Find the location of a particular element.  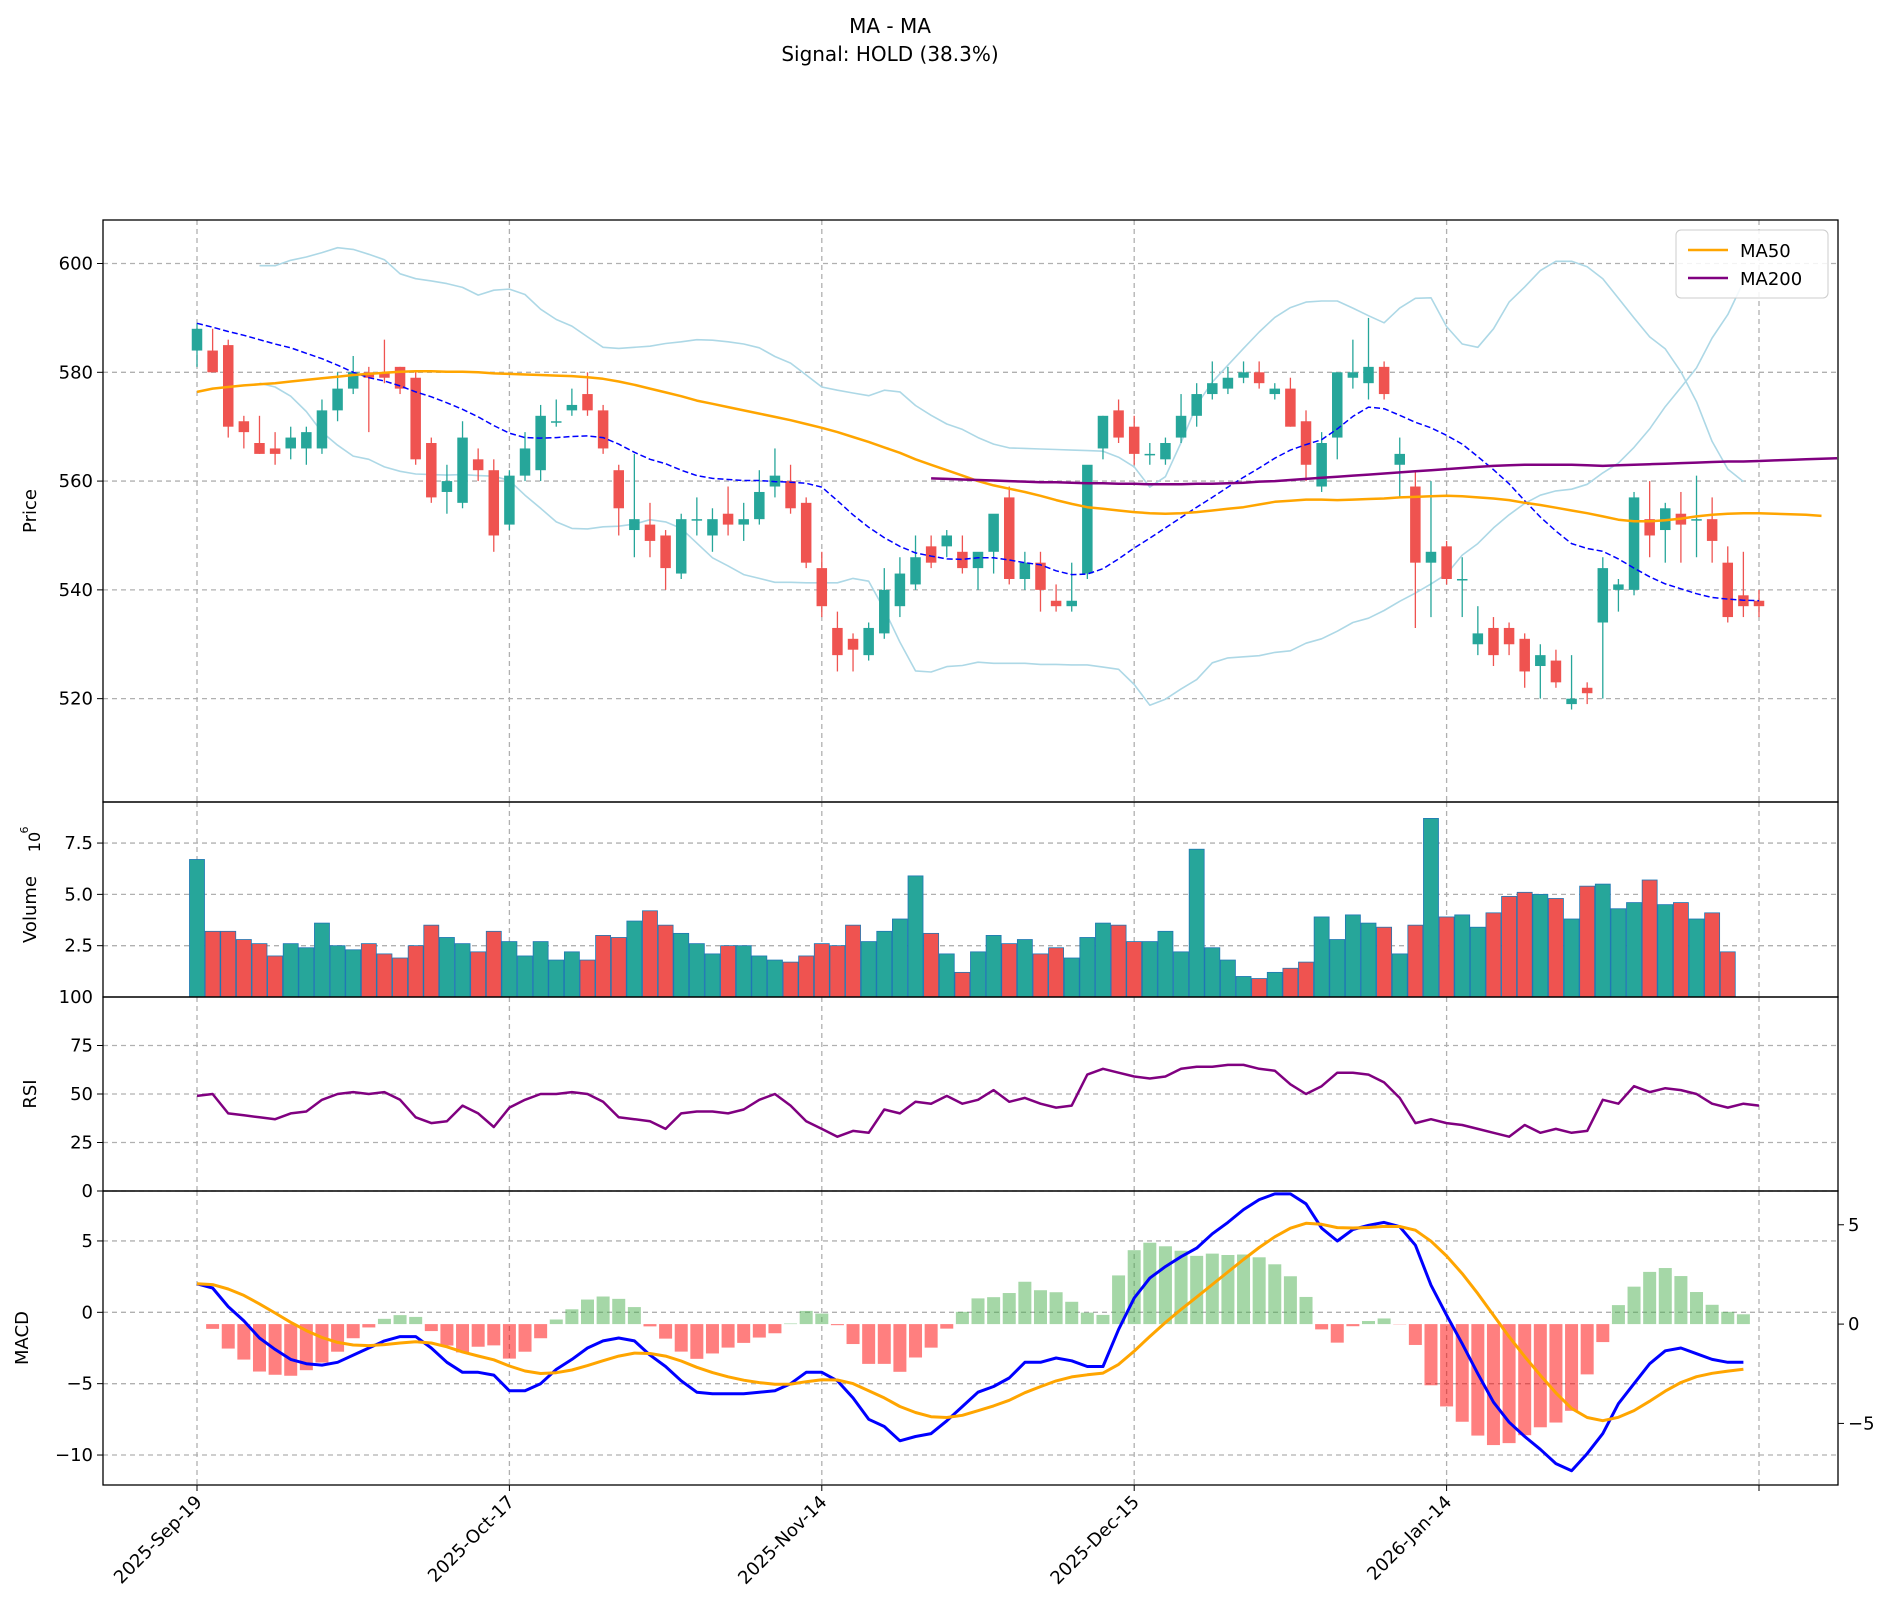

volume-grid: 2.5 5.0 7.5 is located at coordinates (951, 899).